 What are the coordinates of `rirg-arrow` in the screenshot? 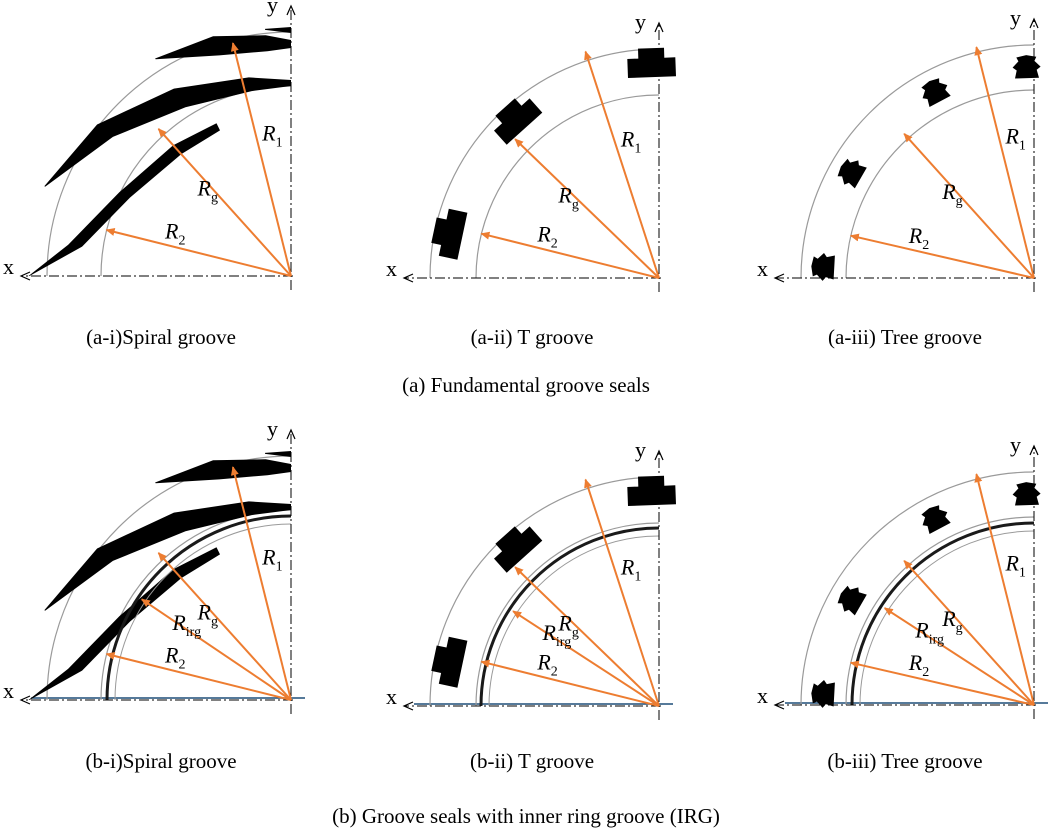 It's located at (959, 656).